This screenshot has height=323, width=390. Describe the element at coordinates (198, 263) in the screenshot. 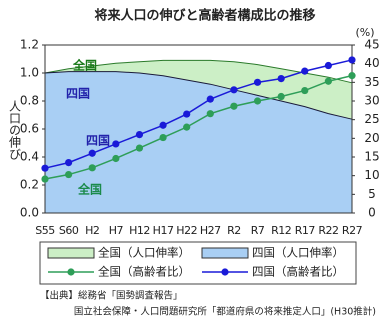

I see `legend-box` at that location.